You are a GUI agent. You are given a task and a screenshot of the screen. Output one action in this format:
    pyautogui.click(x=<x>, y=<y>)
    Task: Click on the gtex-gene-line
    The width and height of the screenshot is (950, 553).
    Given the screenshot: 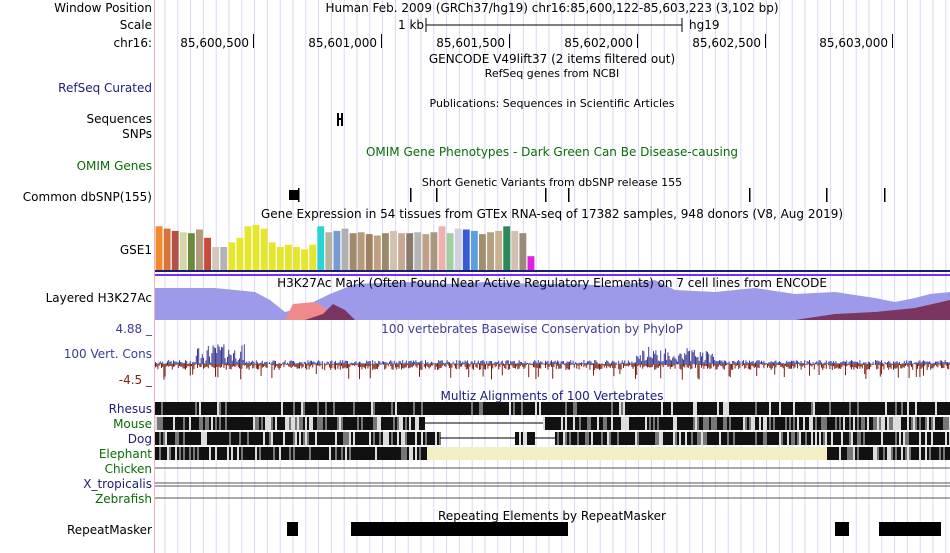 What is the action you would take?
    pyautogui.click(x=552, y=271)
    